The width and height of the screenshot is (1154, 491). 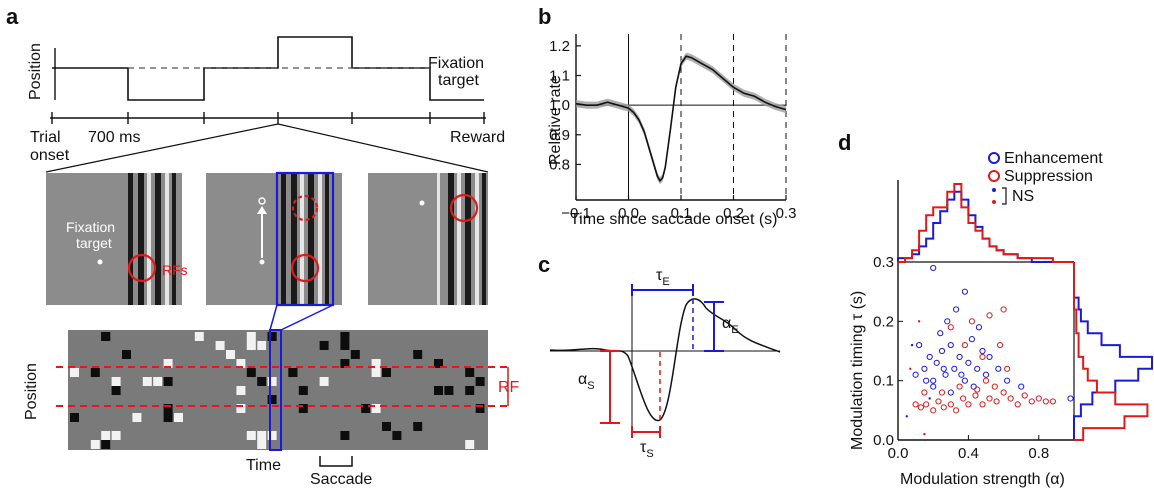 I want to click on d-ytick-label: 0.1, so click(x=883, y=381).